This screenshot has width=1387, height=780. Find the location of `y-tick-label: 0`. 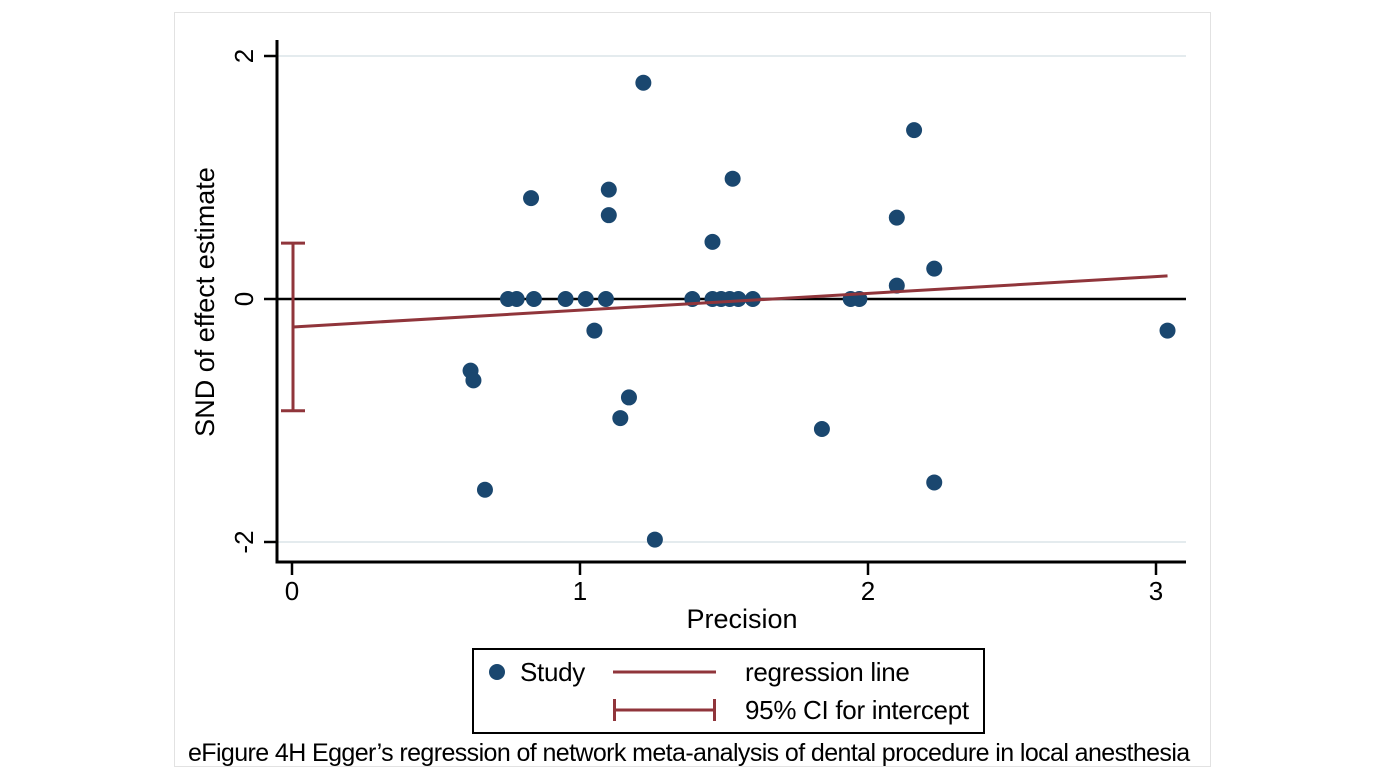

y-tick-label: 0 is located at coordinates (244, 299).